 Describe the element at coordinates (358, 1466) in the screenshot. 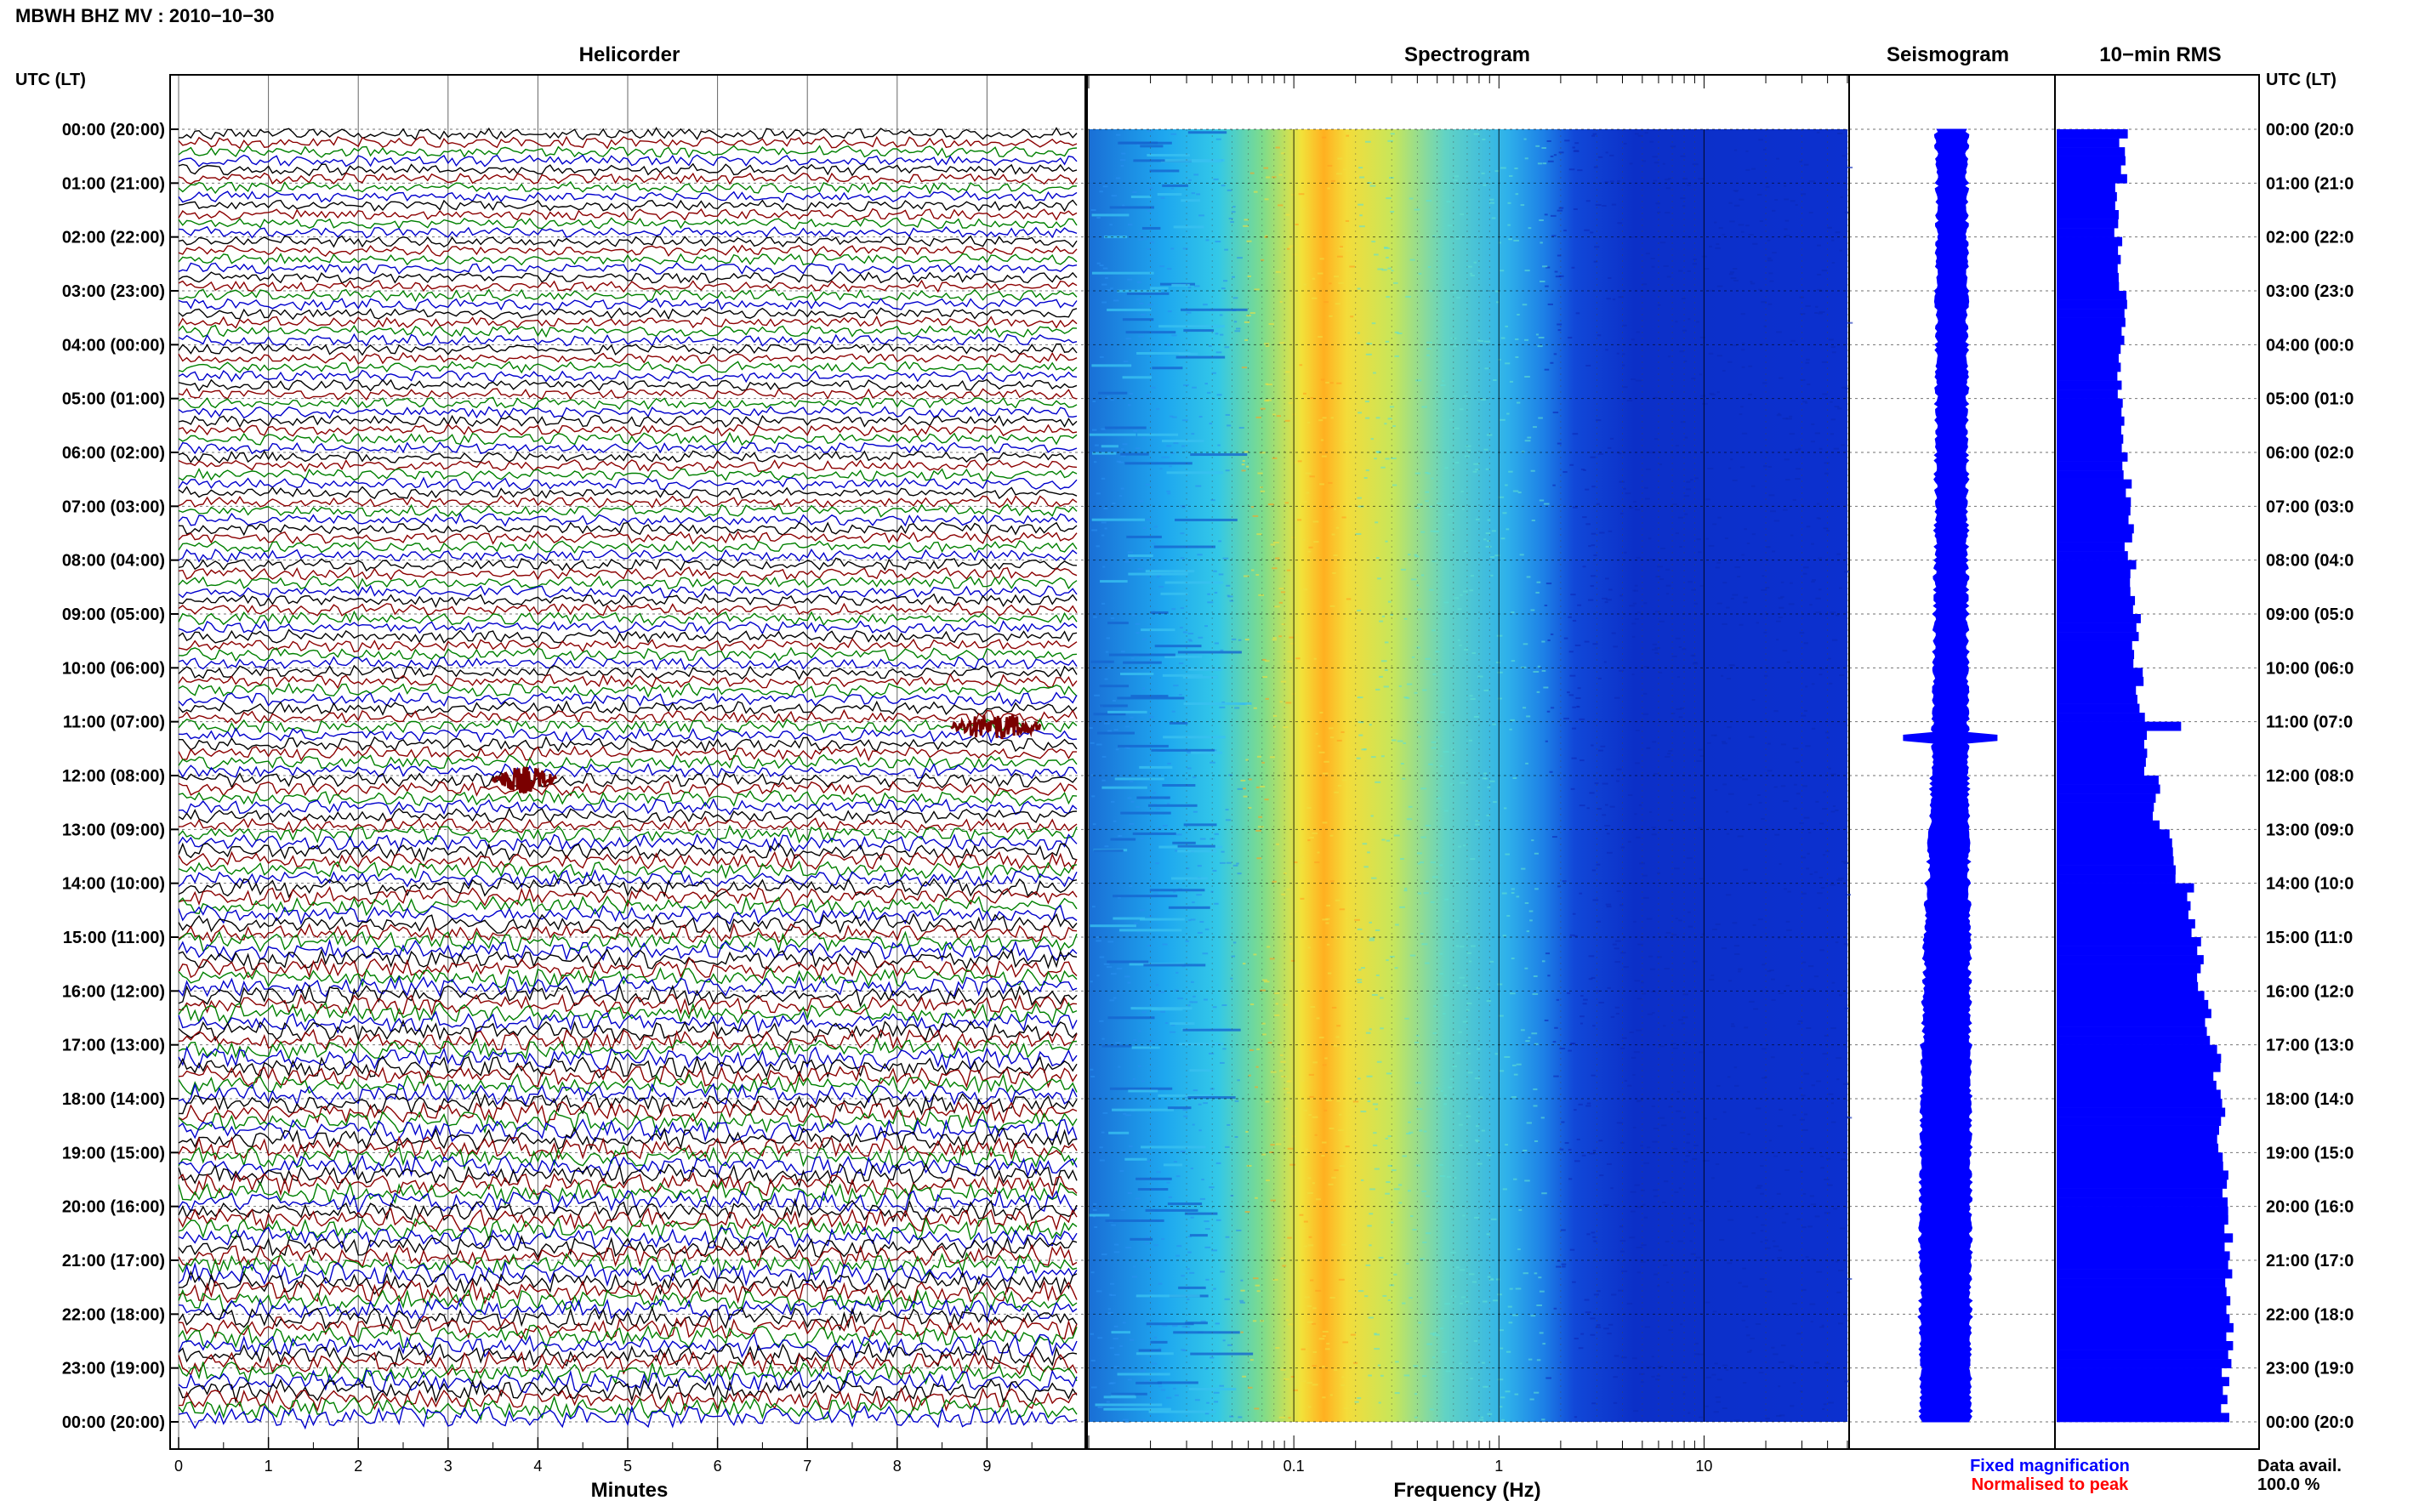

I see `minute-tick-label: 2` at that location.